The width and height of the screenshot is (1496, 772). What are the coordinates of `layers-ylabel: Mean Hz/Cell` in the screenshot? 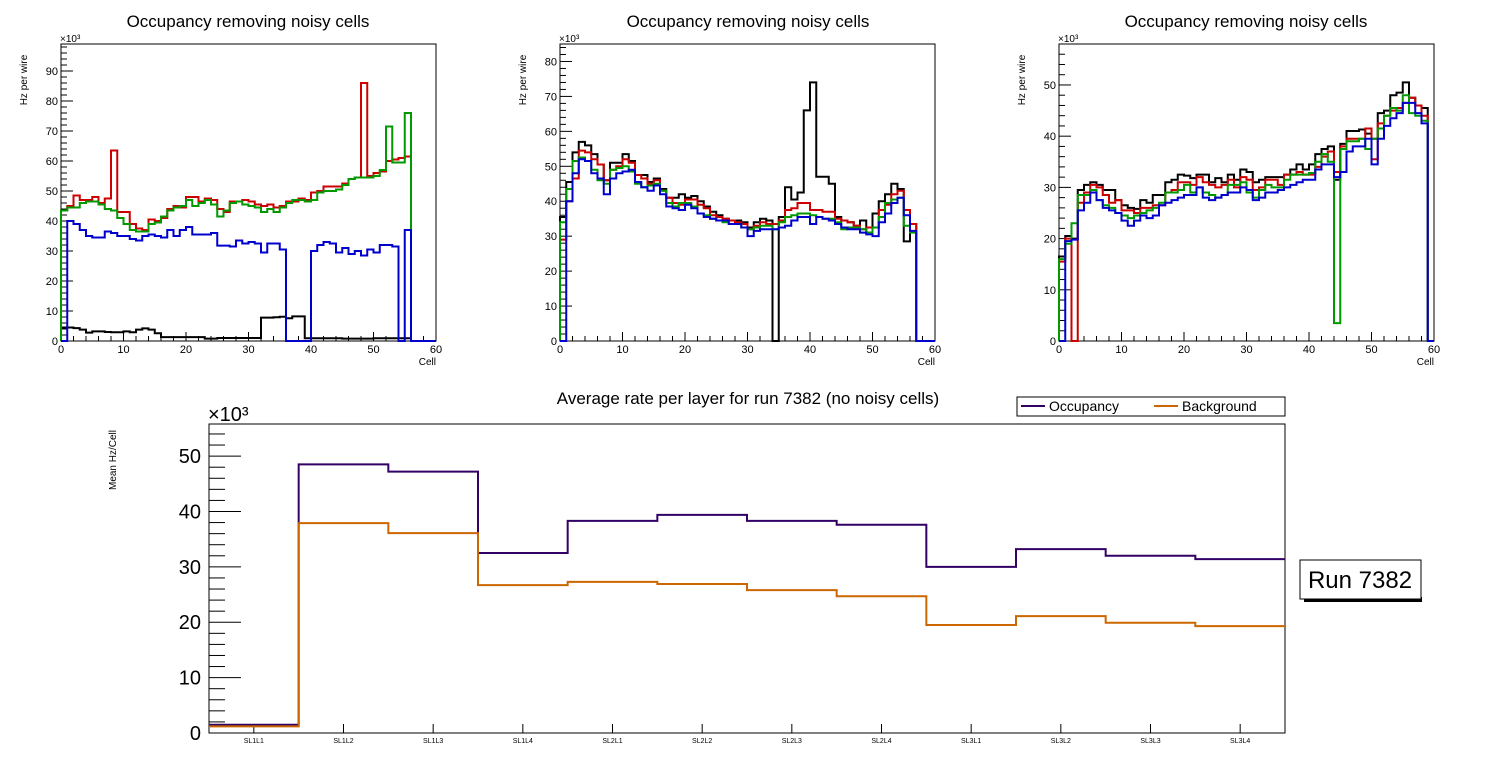 It's located at (113, 460).